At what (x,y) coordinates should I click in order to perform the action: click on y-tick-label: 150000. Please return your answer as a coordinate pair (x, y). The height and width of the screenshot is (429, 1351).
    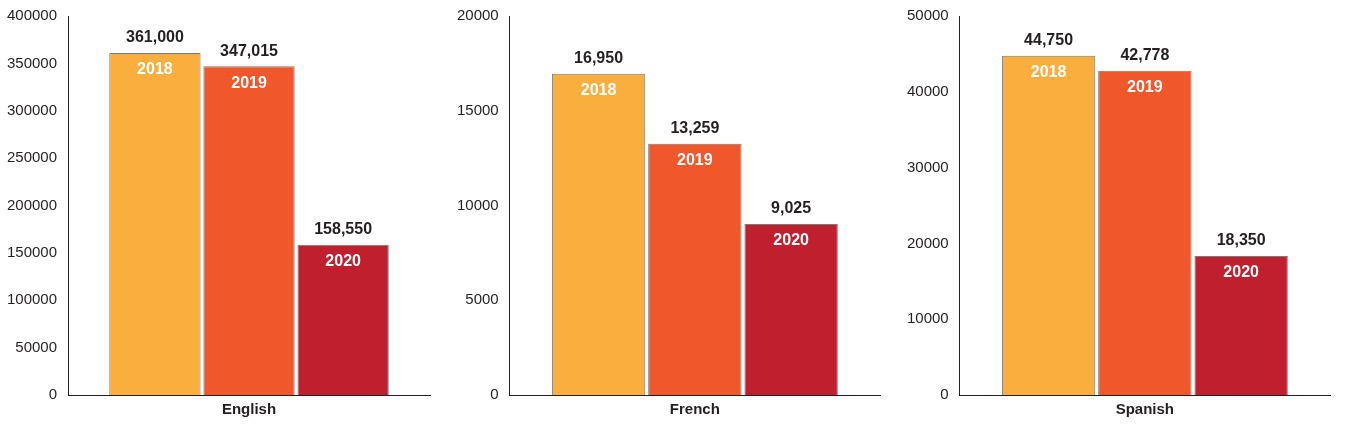
    Looking at the image, I should click on (32, 252).